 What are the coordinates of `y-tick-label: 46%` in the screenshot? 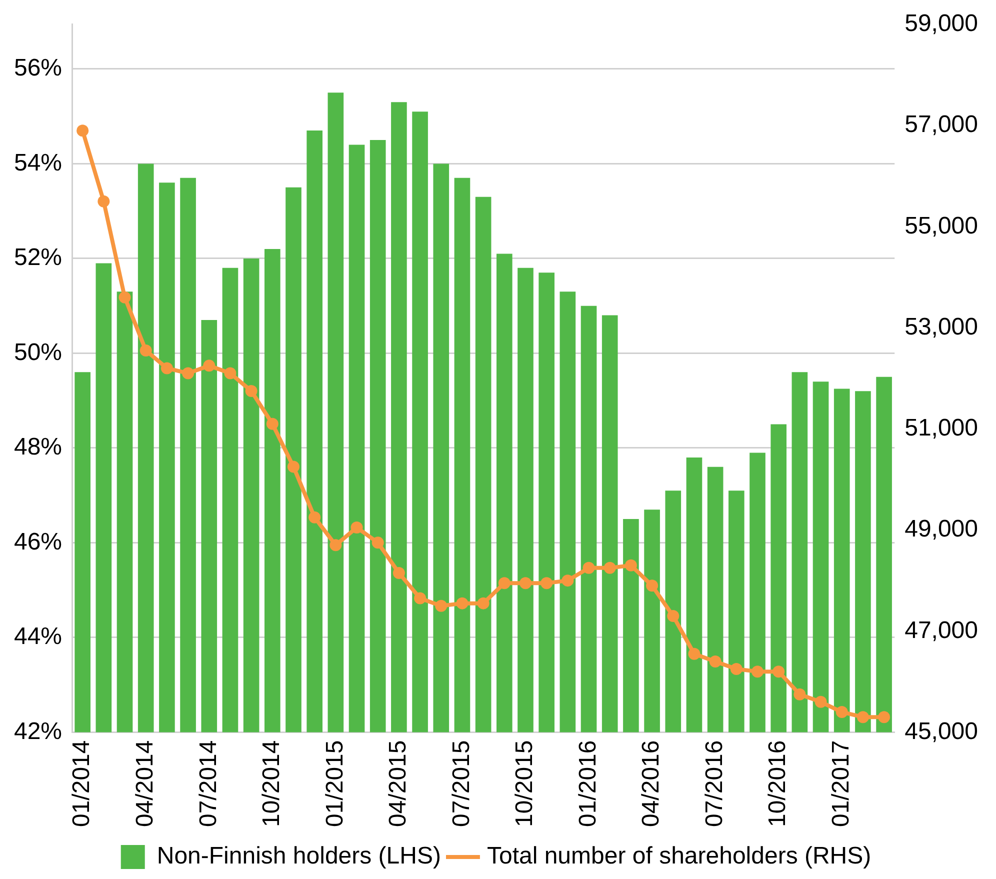 It's located at (38, 542).